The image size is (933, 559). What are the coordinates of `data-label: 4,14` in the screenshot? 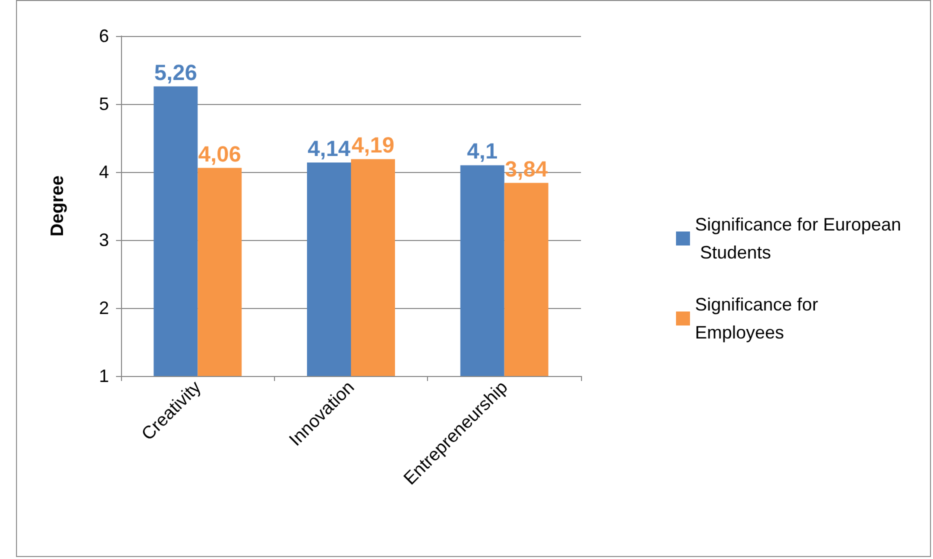 It's located at (330, 148).